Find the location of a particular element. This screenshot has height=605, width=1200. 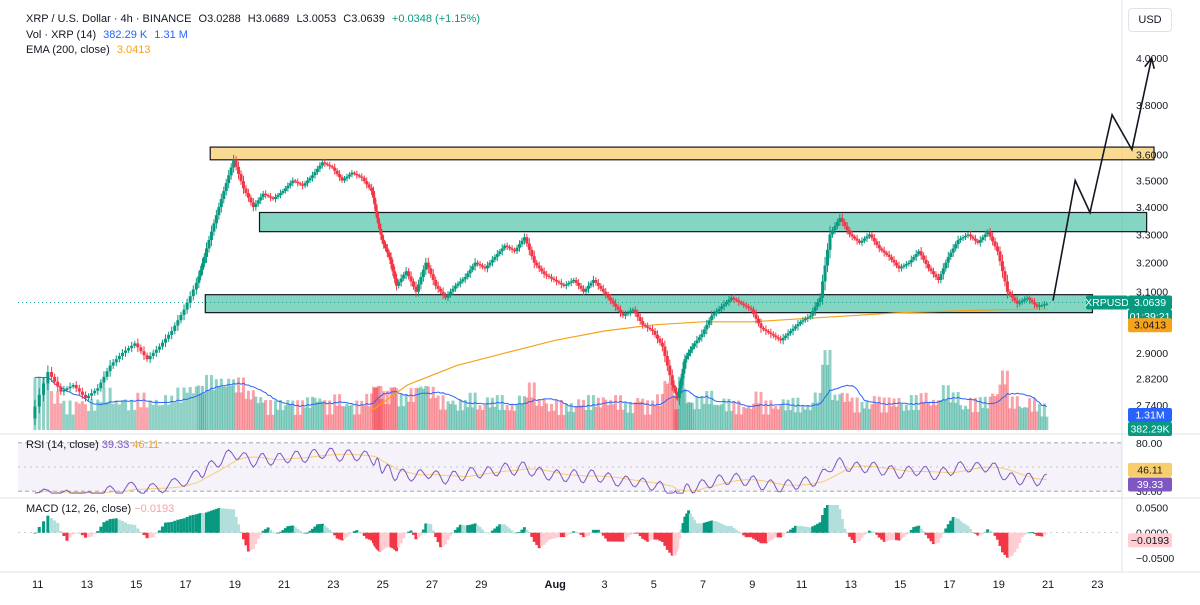

macd-legend: MACD (12, 26, close) −0.0193 is located at coordinates (100, 509).